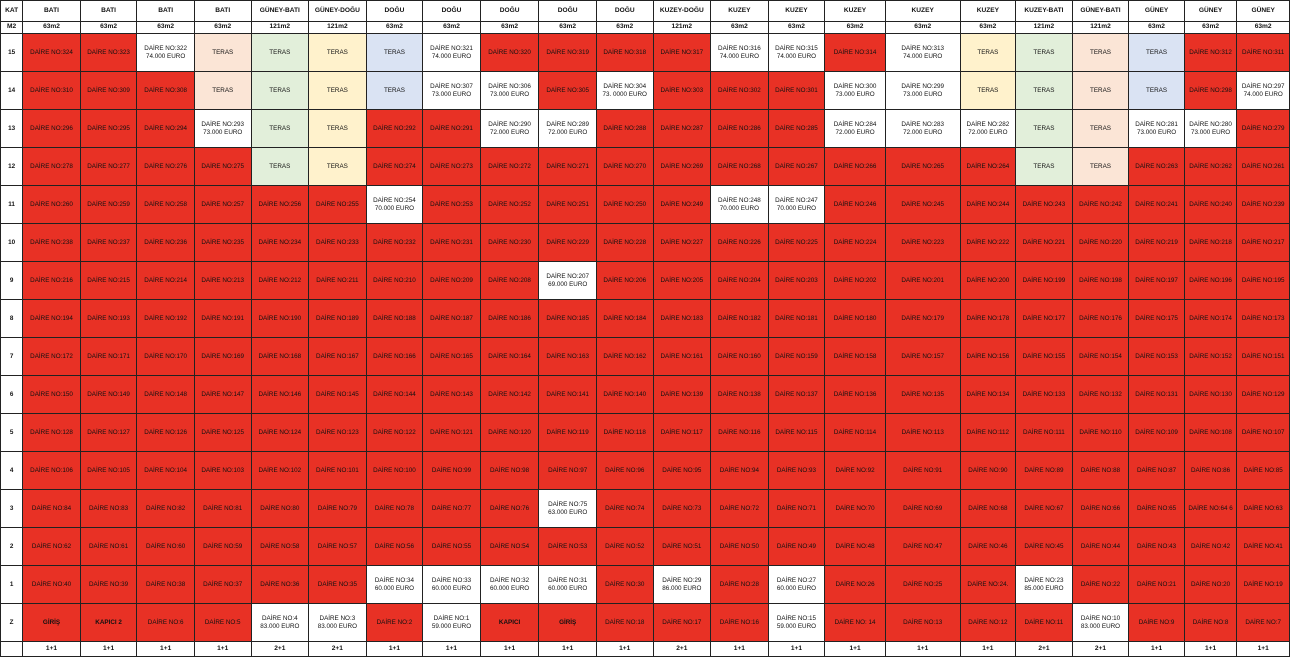 The image size is (1290, 671). What do you see at coordinates (1044, 318) in the screenshot?
I see `unit-label: DAİRE NO:177` at bounding box center [1044, 318].